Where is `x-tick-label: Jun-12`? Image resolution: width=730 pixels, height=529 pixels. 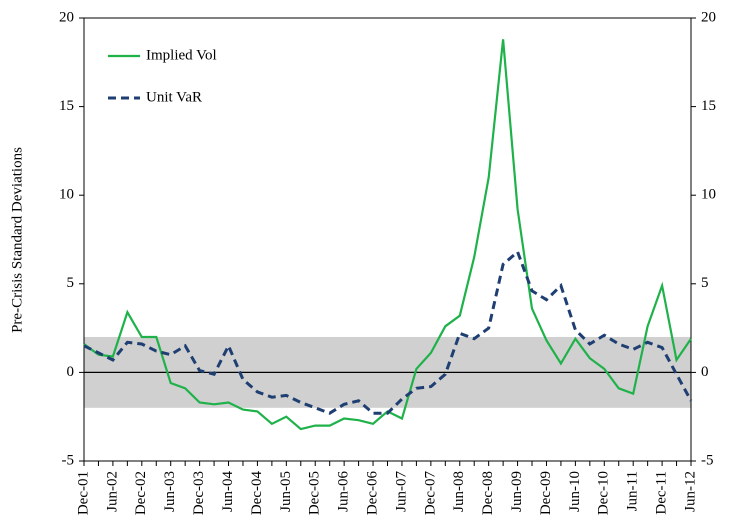 x-tick-label: Jun-12 is located at coordinates (690, 491).